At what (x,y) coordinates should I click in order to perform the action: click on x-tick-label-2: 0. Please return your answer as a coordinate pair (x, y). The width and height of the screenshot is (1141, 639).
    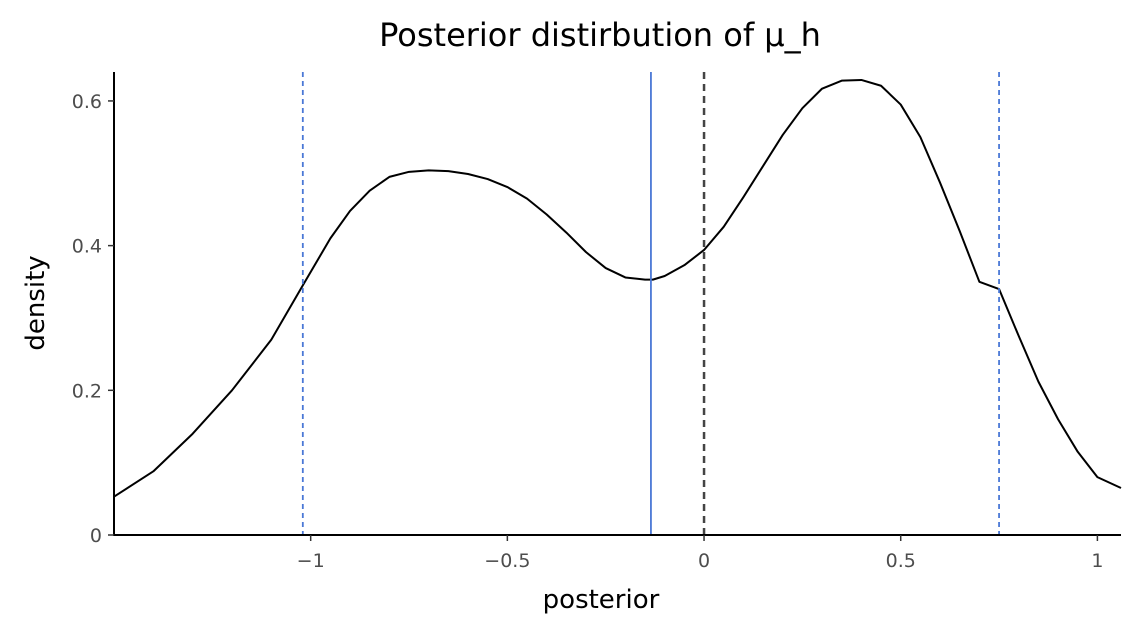
    Looking at the image, I should click on (704, 561).